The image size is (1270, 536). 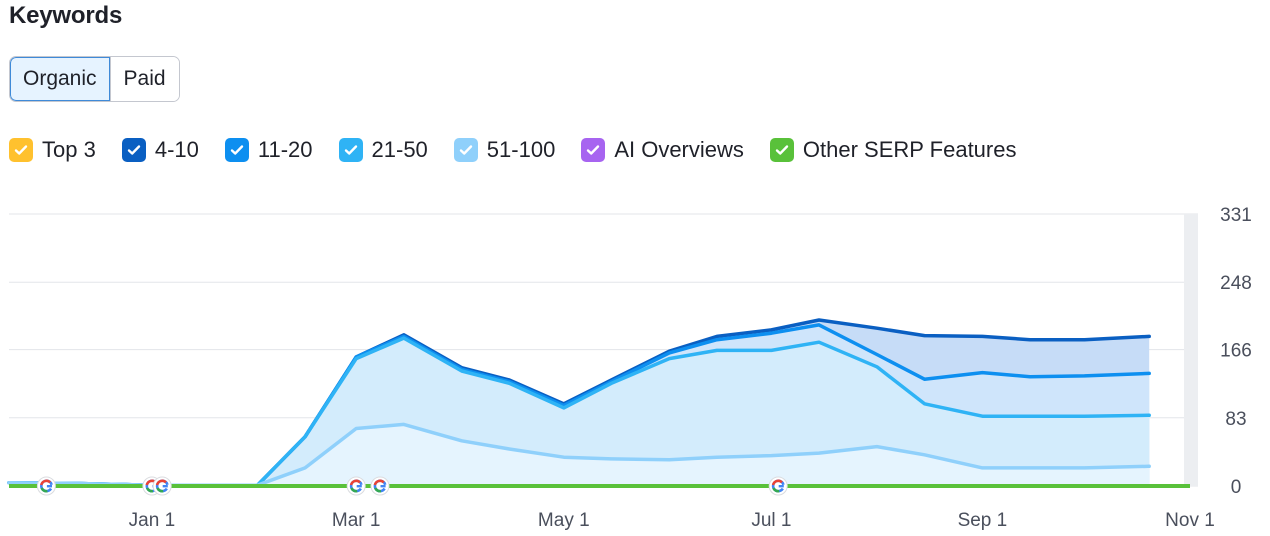 I want to click on legend-label: Top 3, so click(x=69, y=149).